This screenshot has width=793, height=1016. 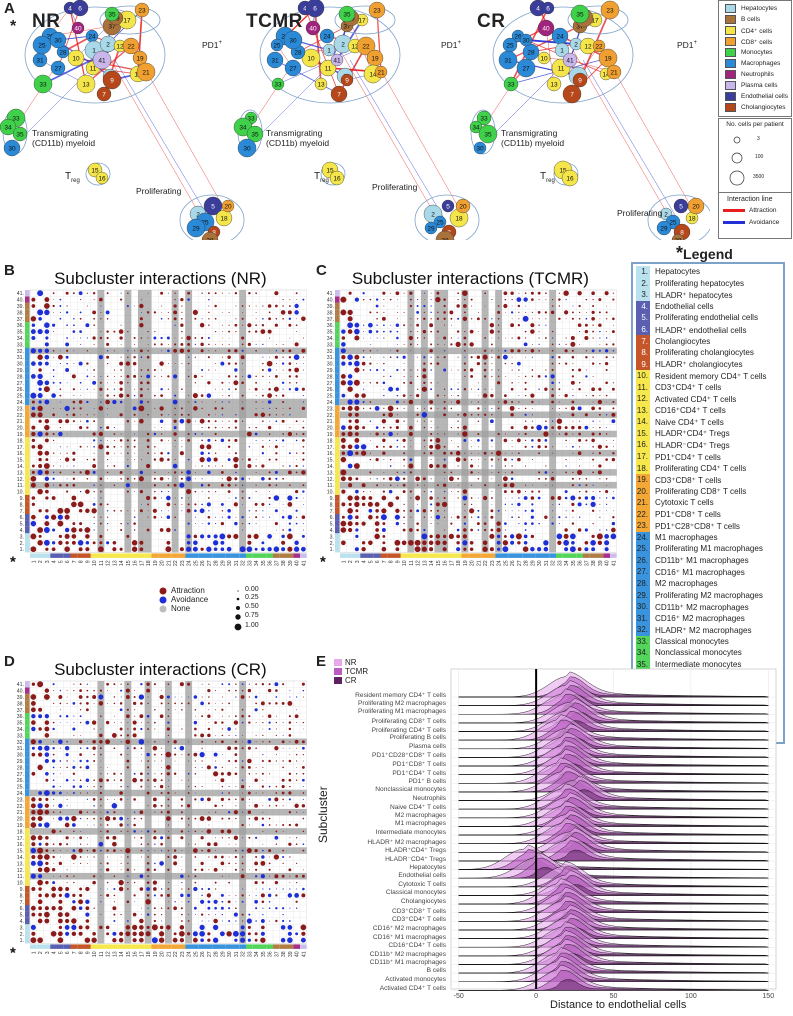 What do you see at coordinates (332, 505) in the screenshot?
I see `heatmap-y-tick: 8.` at bounding box center [332, 505].